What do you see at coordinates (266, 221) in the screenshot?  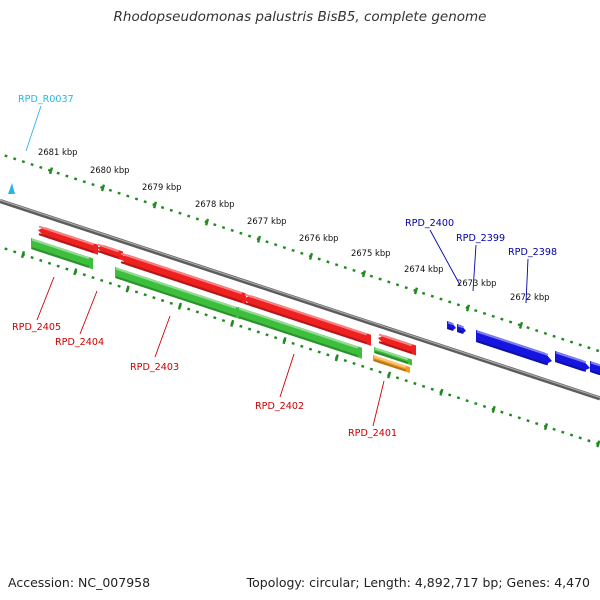 I see `scale-tick-label: 2677 kbp` at bounding box center [266, 221].